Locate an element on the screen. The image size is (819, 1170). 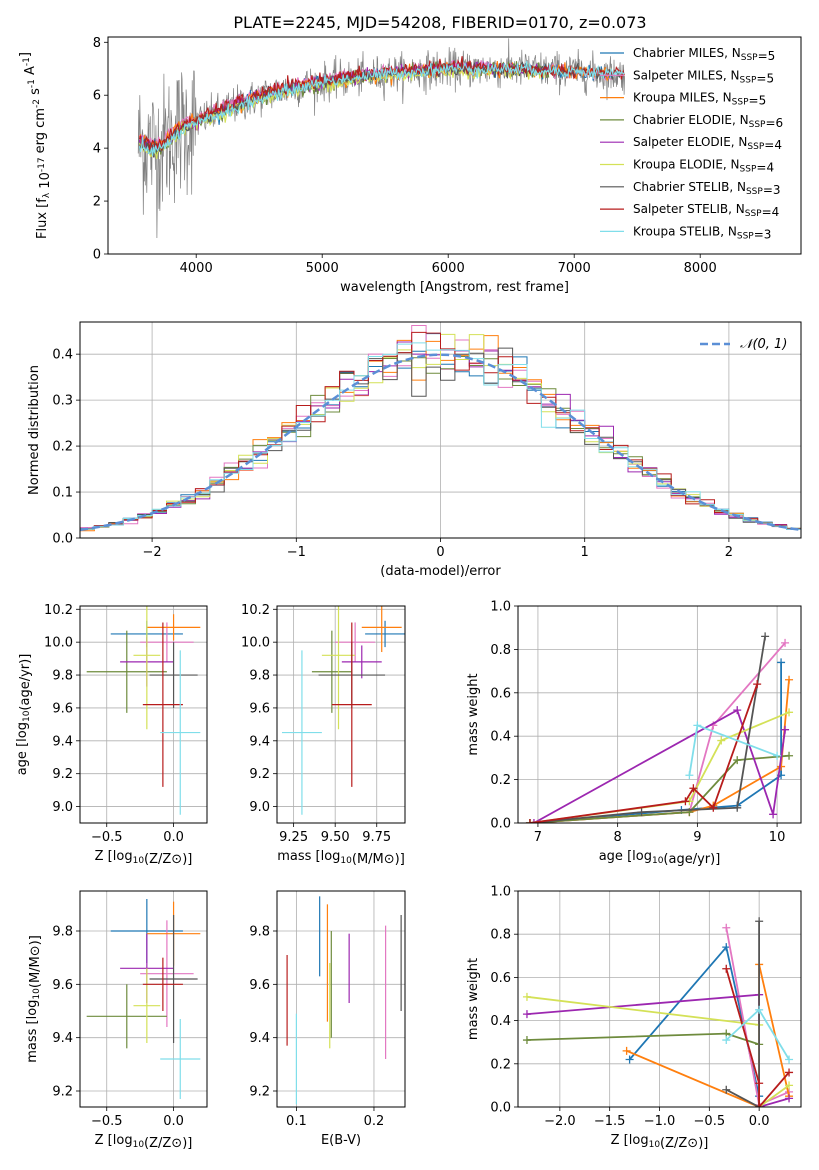
plot-area-age_vs_mass is located at coordinates (343, 710).